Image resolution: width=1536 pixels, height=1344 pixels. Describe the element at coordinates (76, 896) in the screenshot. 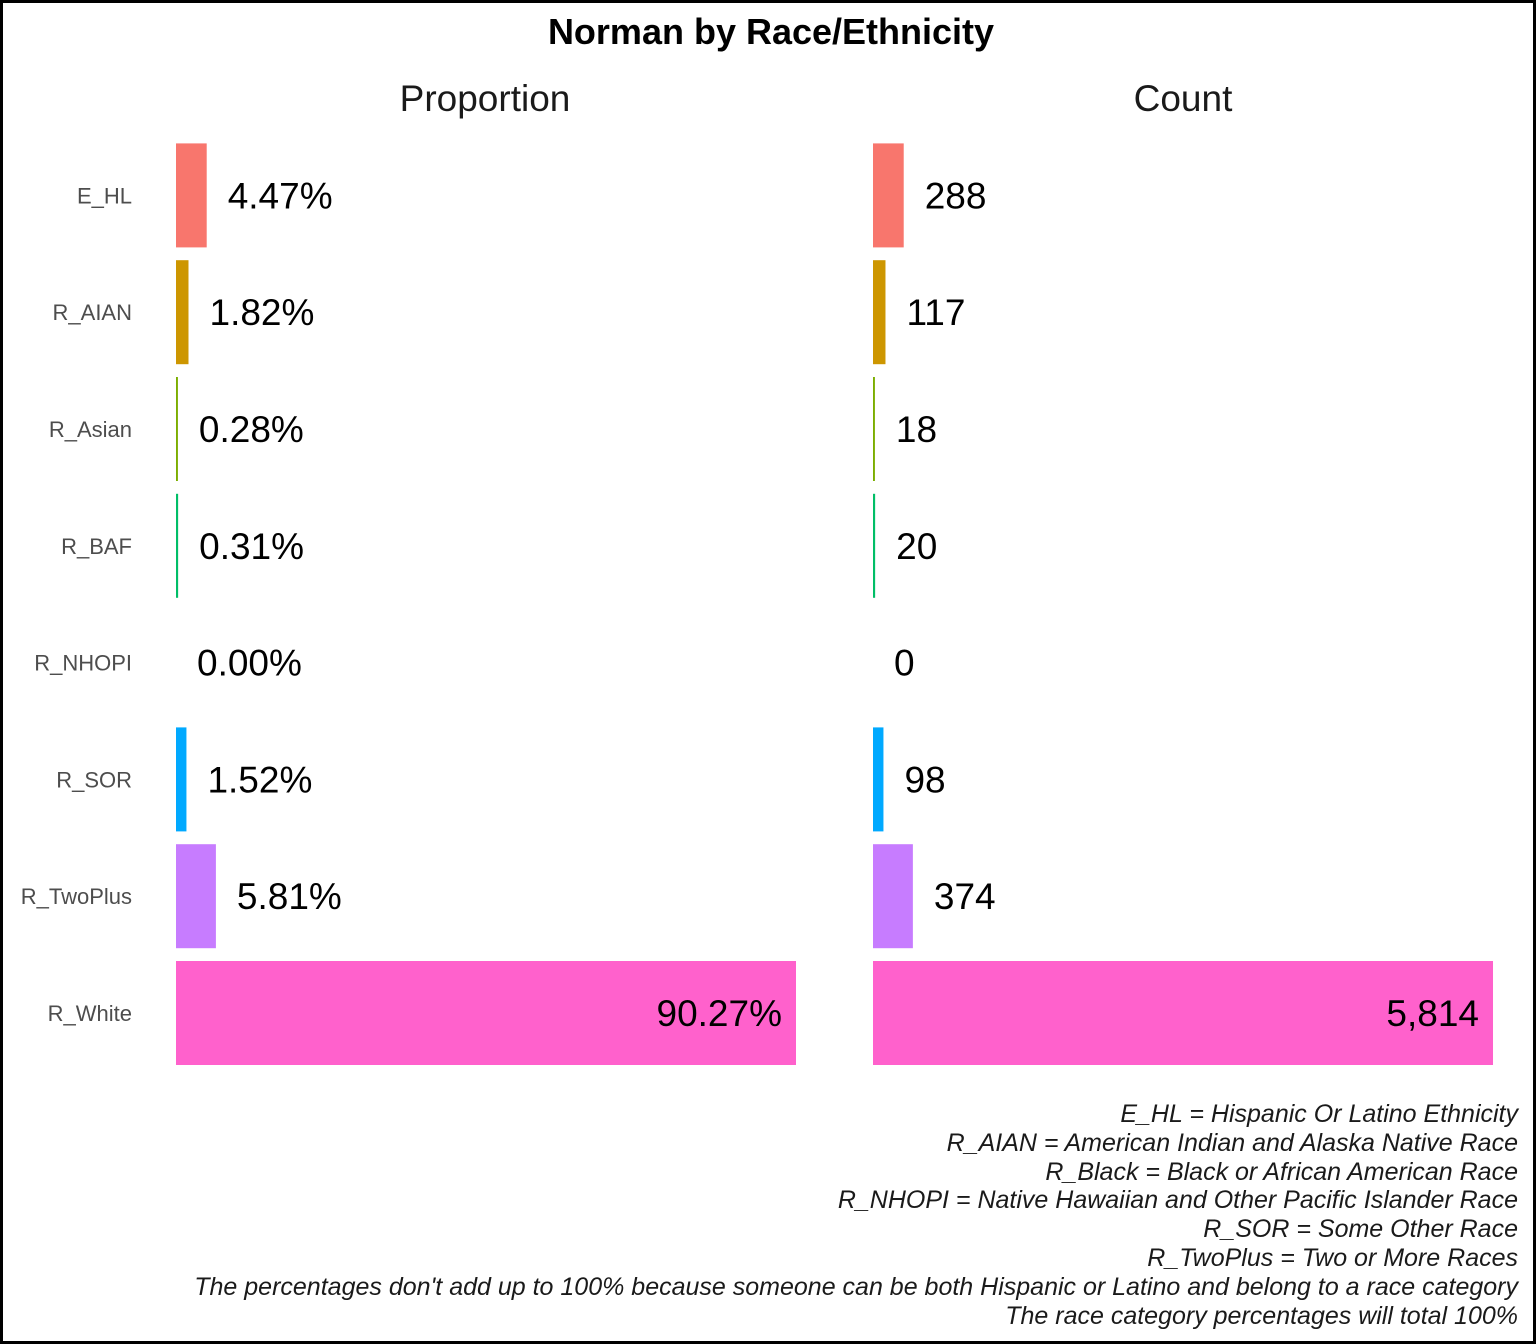

I see `category-label: R_TwoPlus` at that location.